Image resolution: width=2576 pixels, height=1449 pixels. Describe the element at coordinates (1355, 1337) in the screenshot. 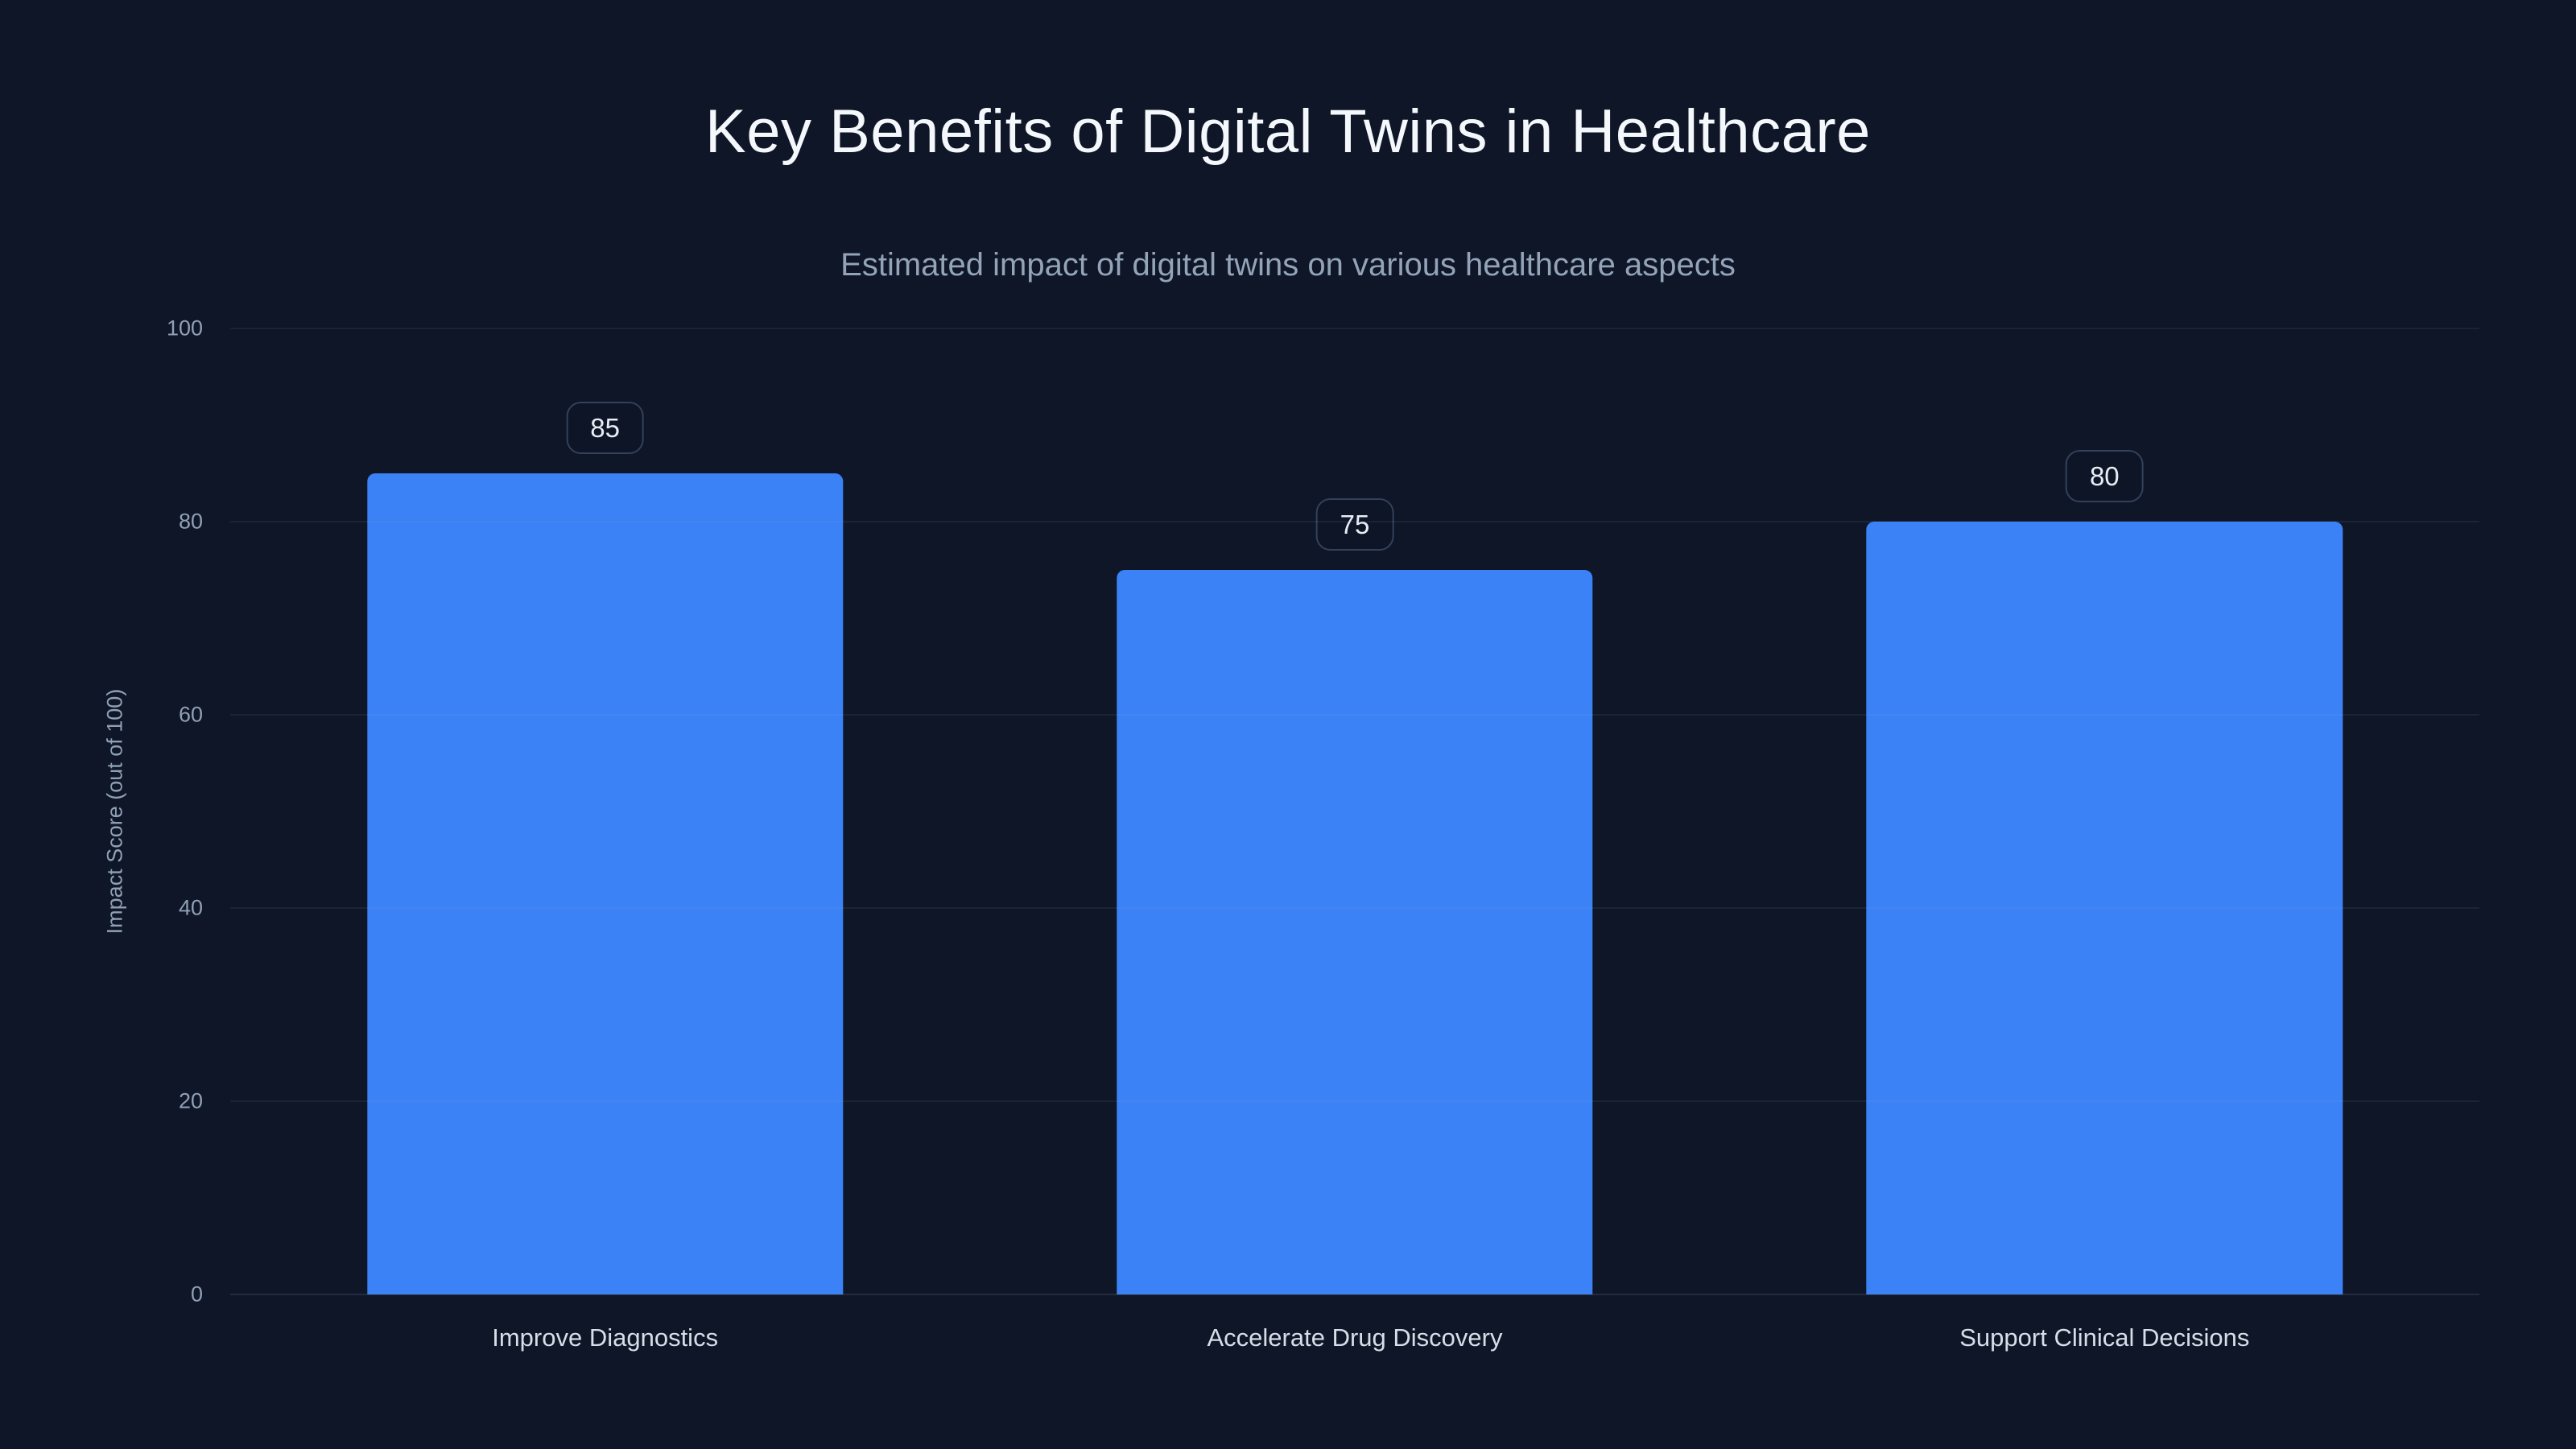

I see `category-label-accelerate-drug-discovery: Accelerate Drug Discovery` at that location.